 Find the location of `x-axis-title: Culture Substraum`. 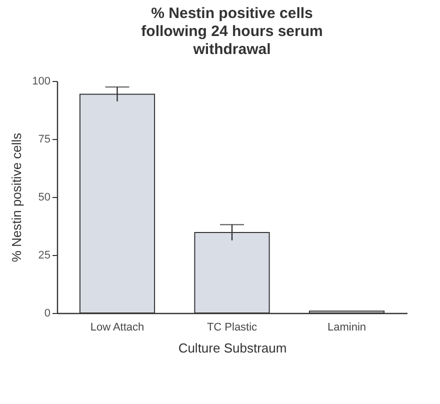

x-axis-title: Culture Substraum is located at coordinates (232, 348).